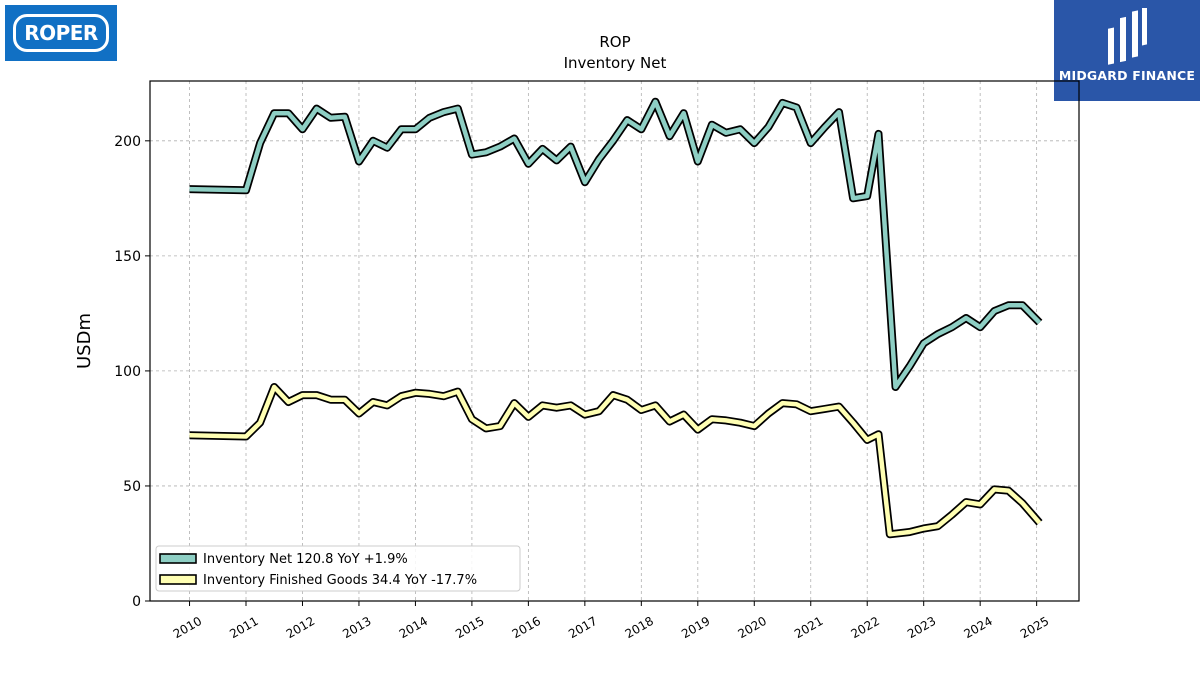  Describe the element at coordinates (864, 627) in the screenshot. I see `x-tick-label: 2022` at that location.